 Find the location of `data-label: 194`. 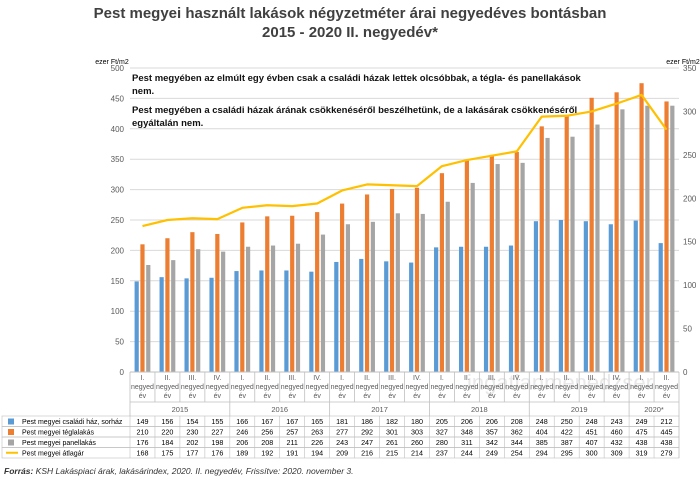

data-label: 194 is located at coordinates (317, 452).